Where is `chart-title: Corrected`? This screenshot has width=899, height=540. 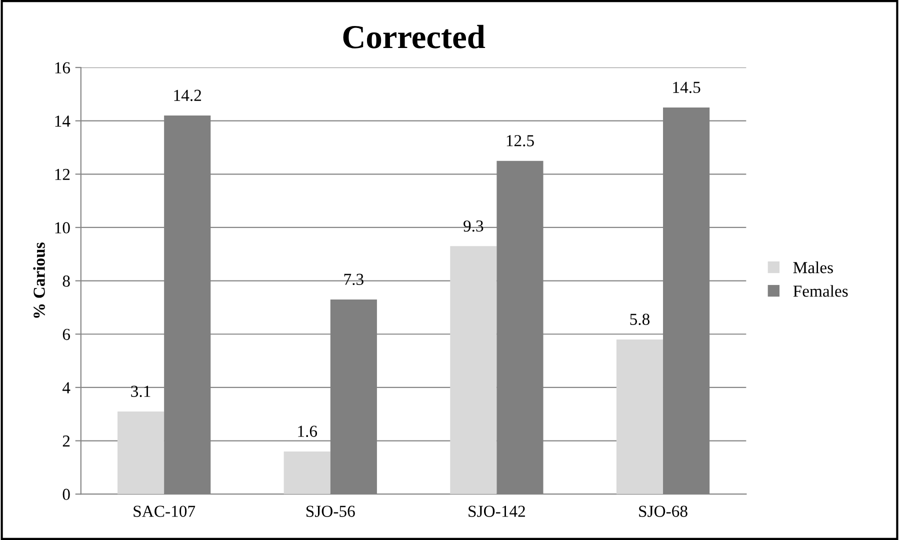
chart-title: Corrected is located at coordinates (414, 36).